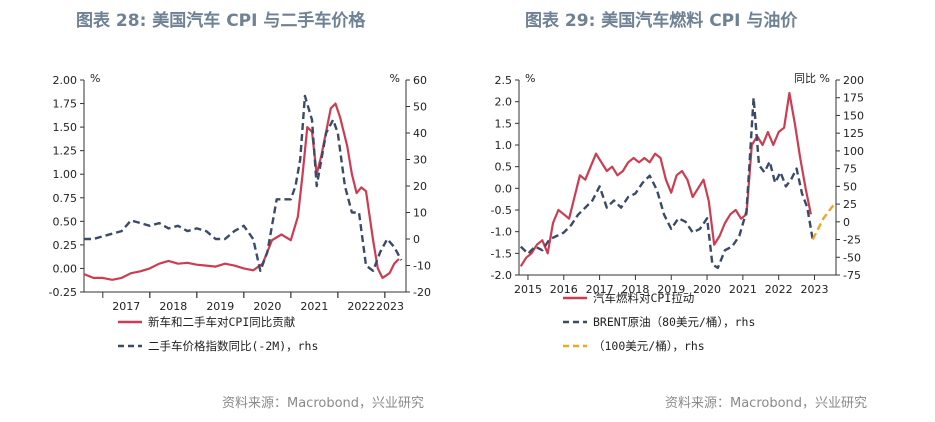 The image size is (935, 422). What do you see at coordinates (95, 78) in the screenshot?
I see `chart-28-left-unit: %` at bounding box center [95, 78].